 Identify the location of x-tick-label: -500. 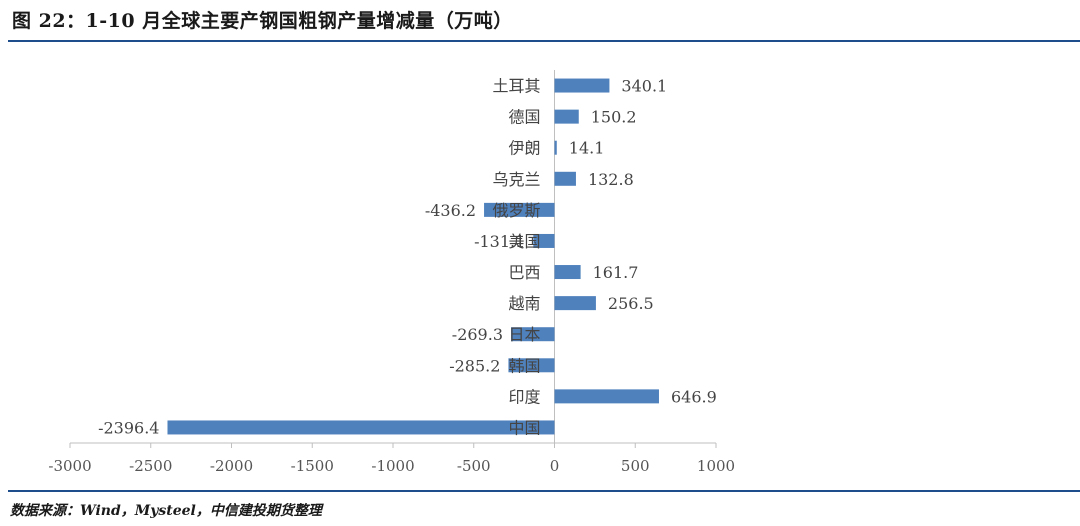
(474, 466).